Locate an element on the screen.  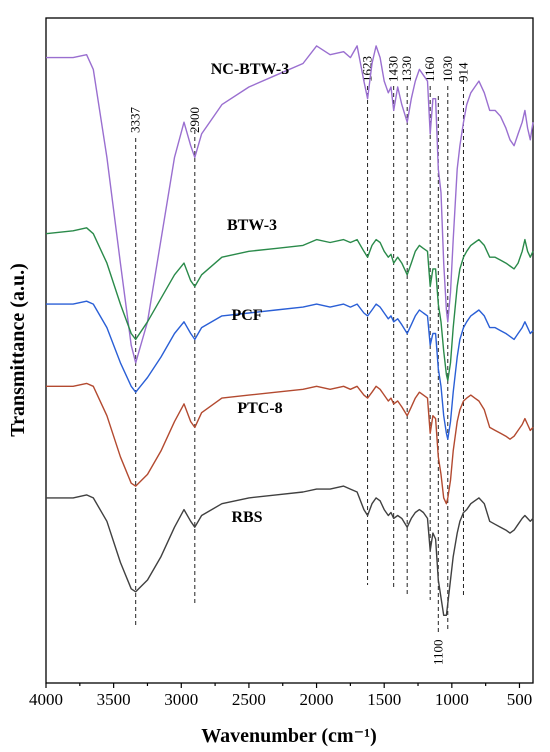
x-tick-label: 1500 is located at coordinates (384, 699).